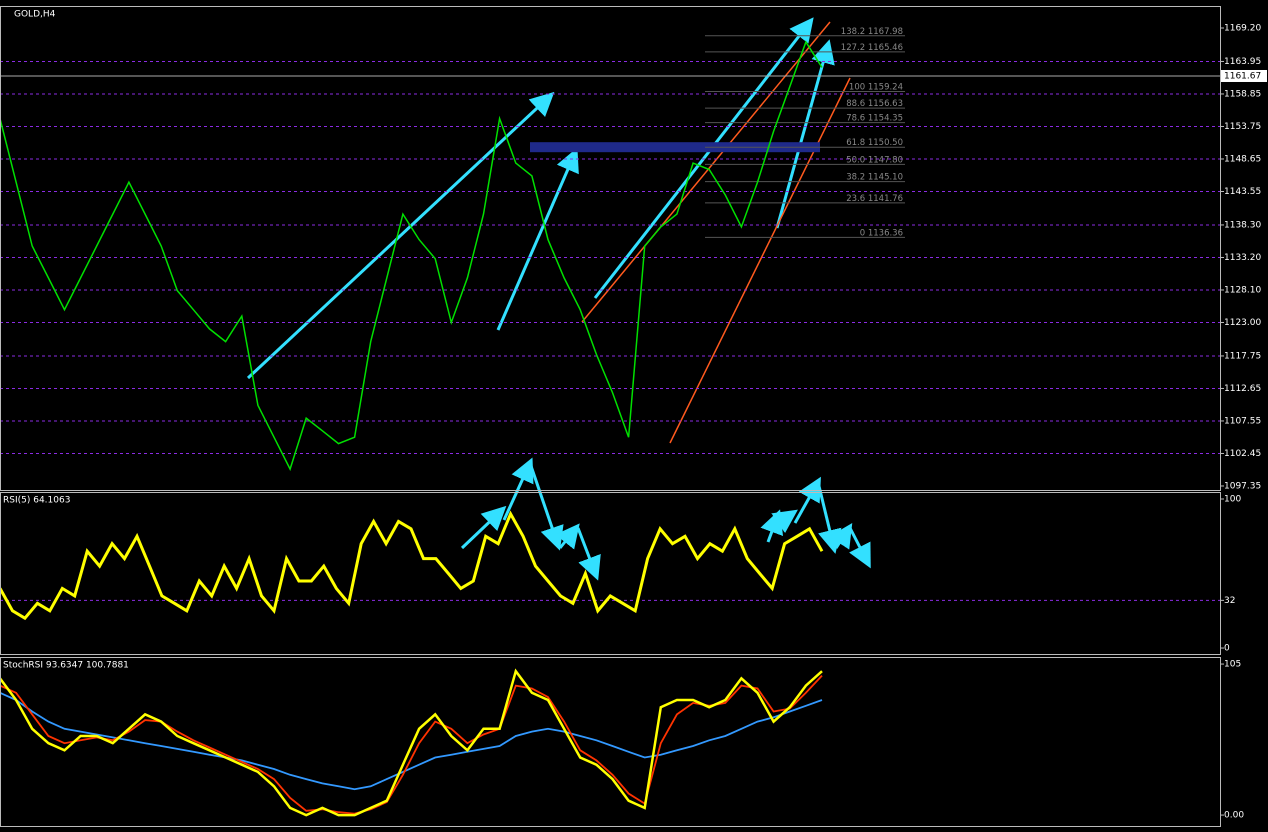 This screenshot has width=1268, height=832. I want to click on current-price-box, so click(1244, 75).